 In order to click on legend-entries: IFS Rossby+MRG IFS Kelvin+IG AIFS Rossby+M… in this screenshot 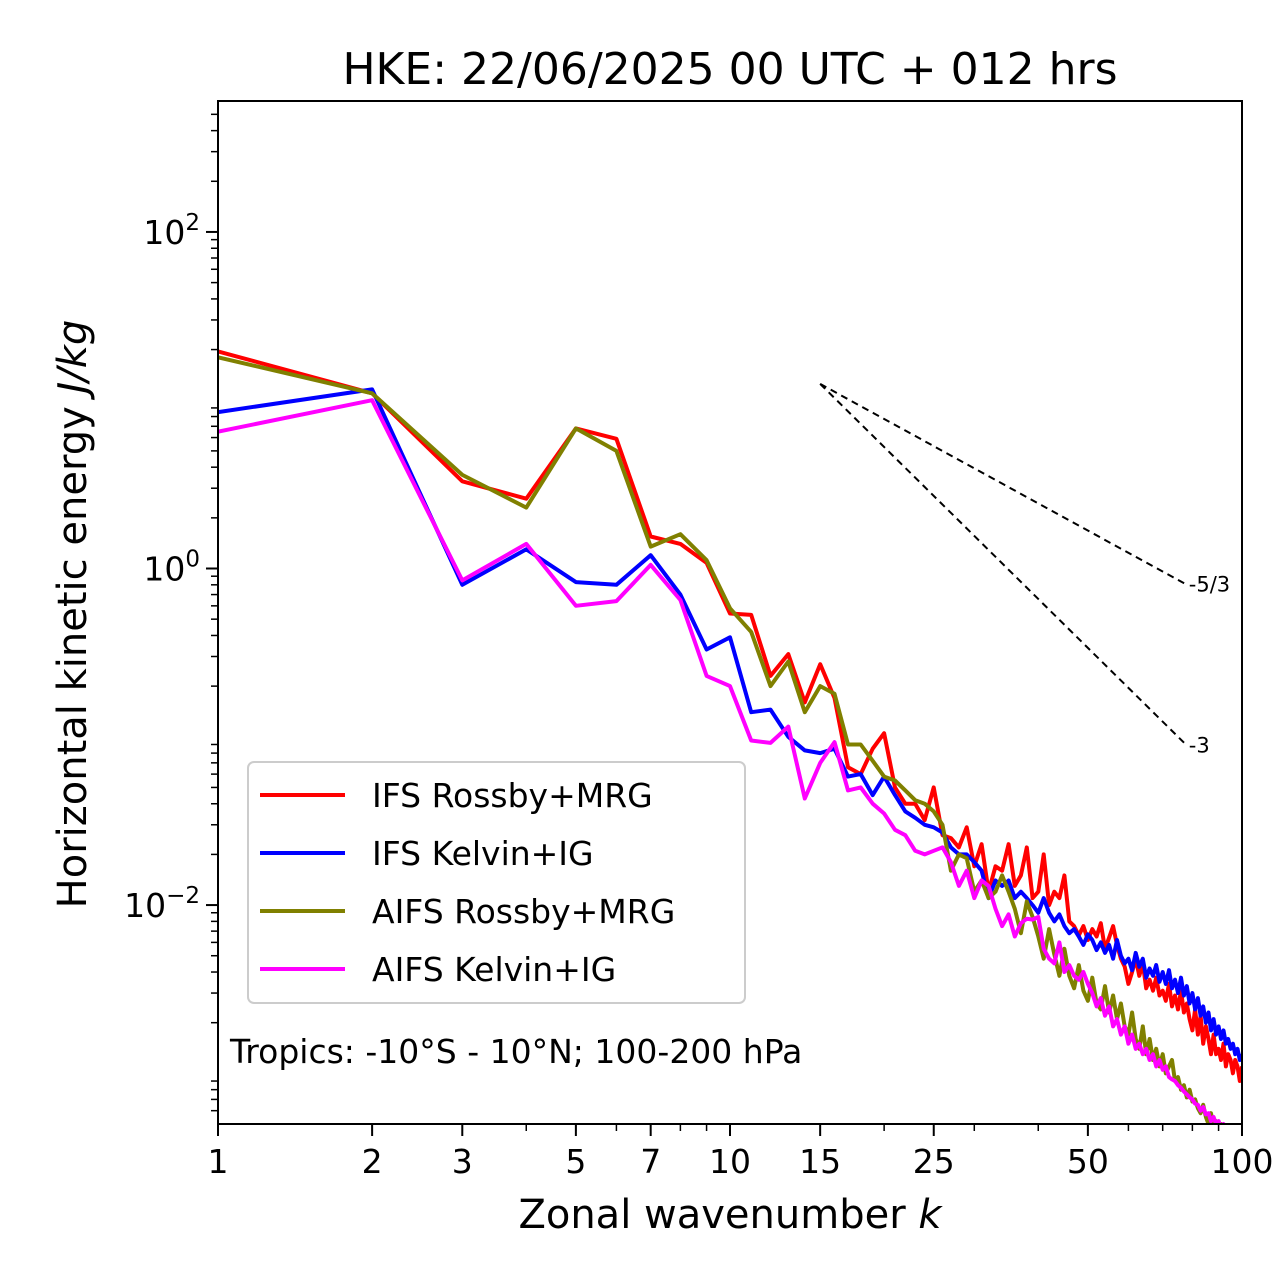, I will do `click(467, 882)`.